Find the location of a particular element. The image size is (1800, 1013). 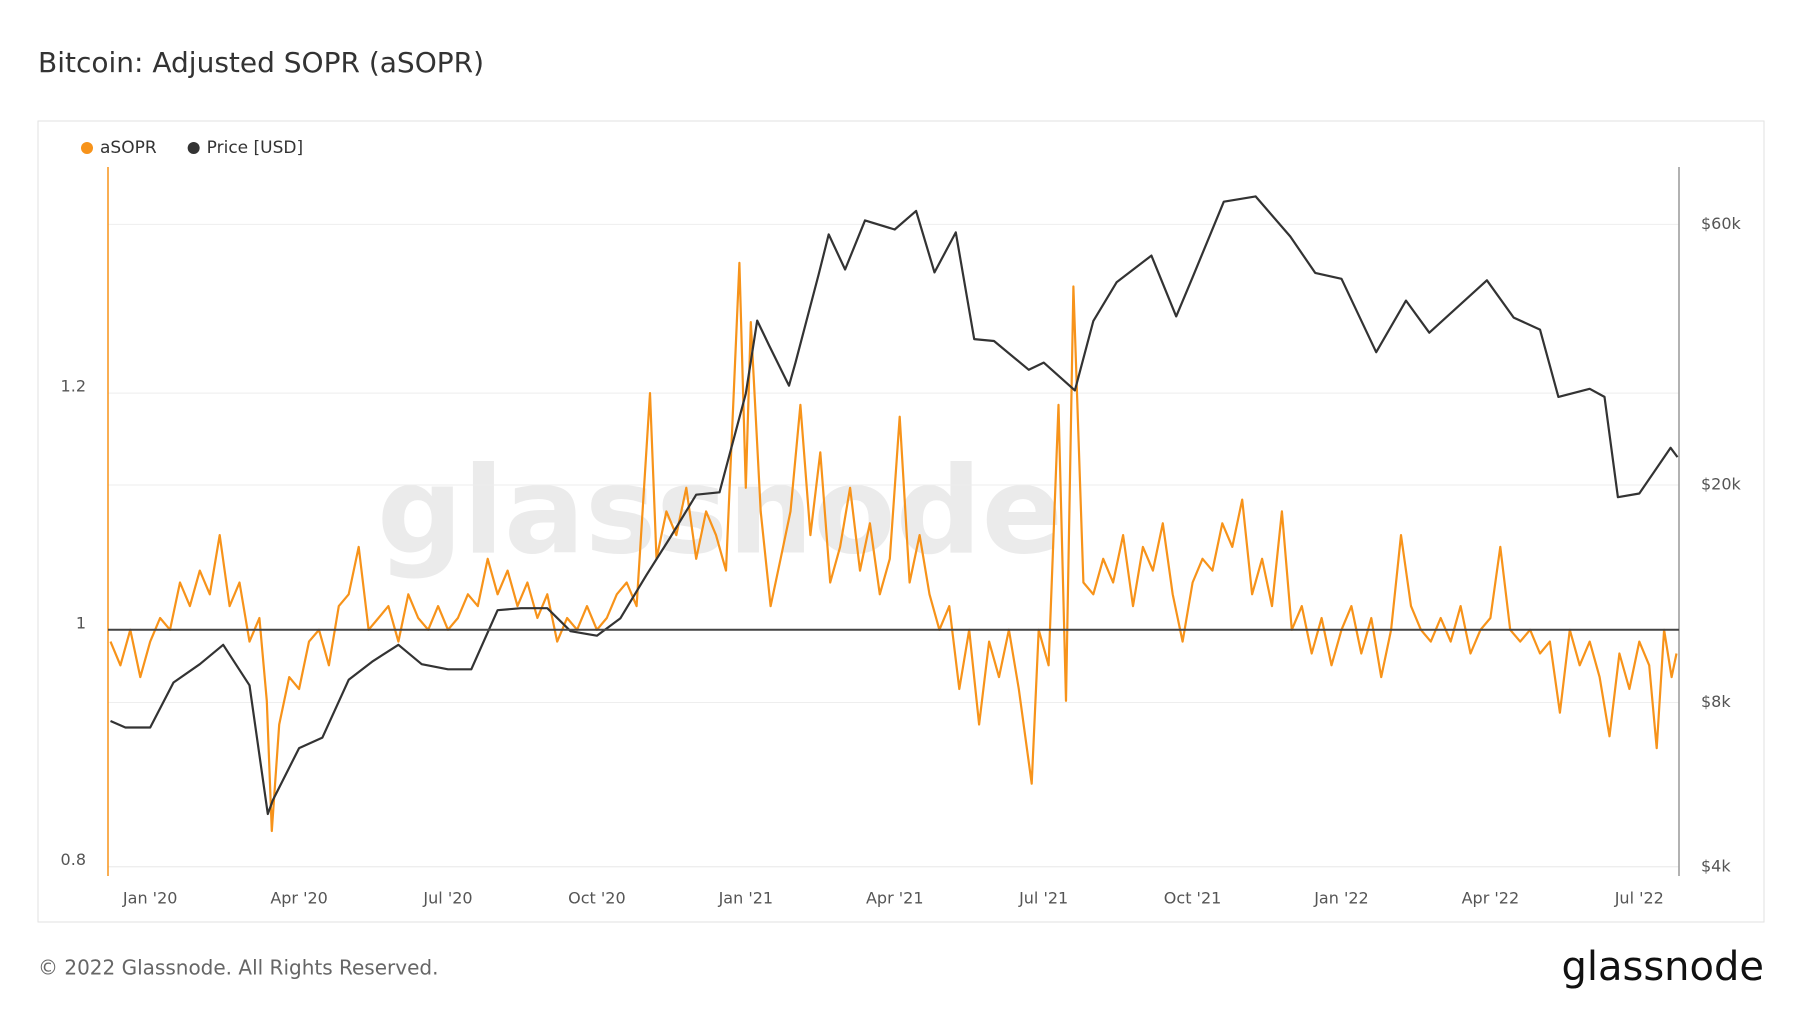

x-tick-label: Apr '22 is located at coordinates (1491, 898).